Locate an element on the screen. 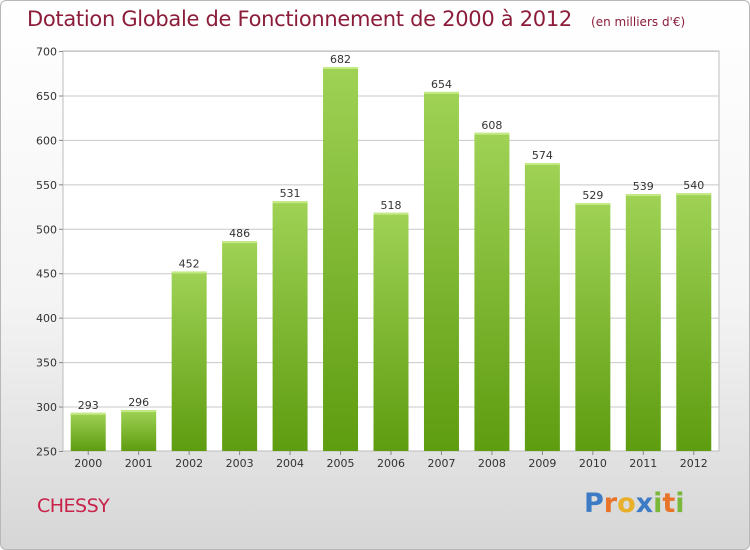 Image resolution: width=750 pixels, height=550 pixels. data-label-2008: 608 is located at coordinates (491, 125).